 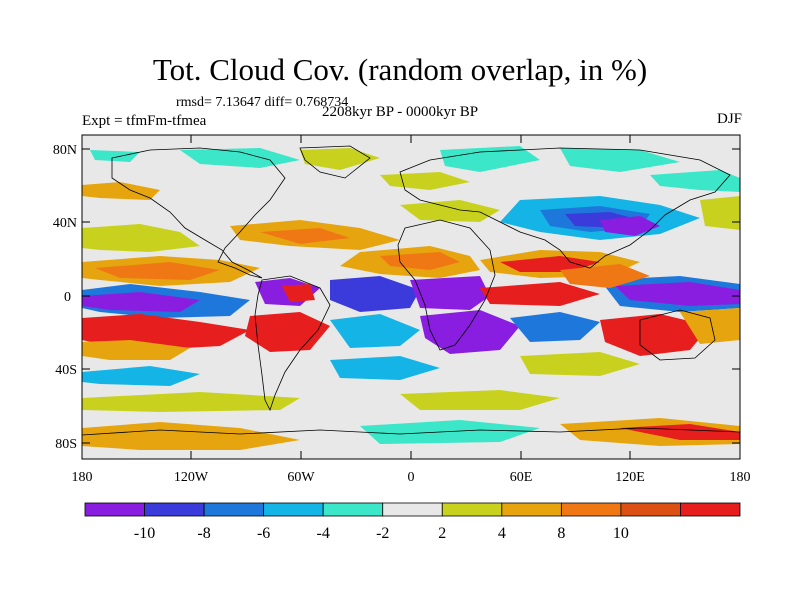 I want to click on rmsd-diff-stats: rmsd= 7.13647 diff= 0.768734, so click(x=262, y=102).